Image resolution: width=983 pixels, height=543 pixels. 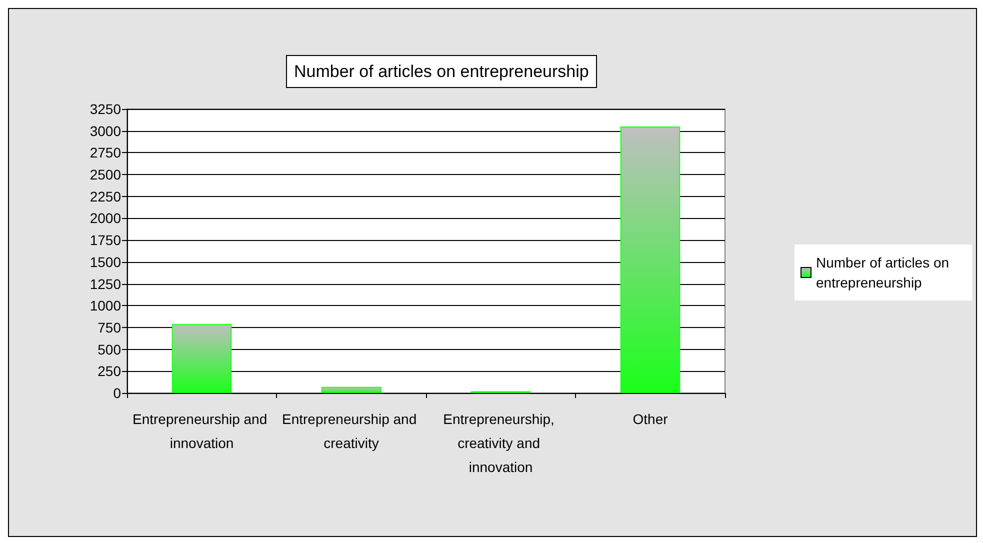 What do you see at coordinates (110, 327) in the screenshot?
I see `y-tick-label: 750` at bounding box center [110, 327].